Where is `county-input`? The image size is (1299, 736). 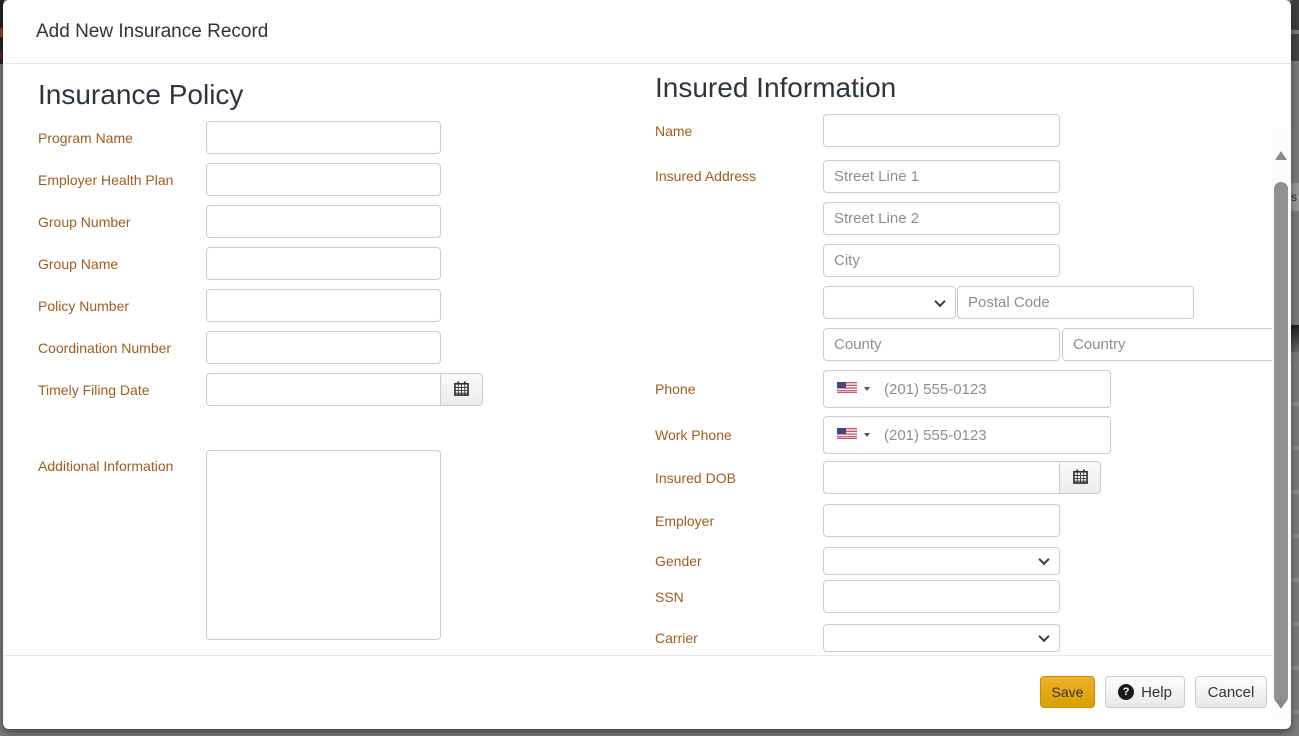 county-input is located at coordinates (941, 344).